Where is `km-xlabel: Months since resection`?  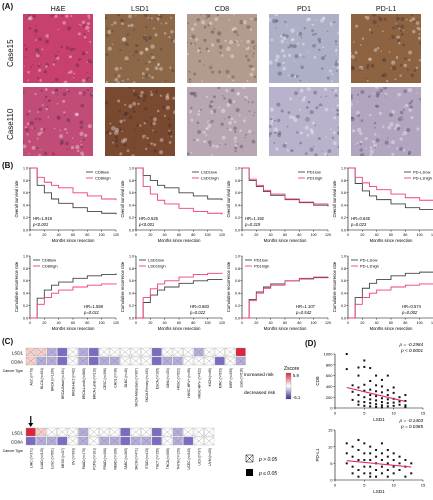
km-xlabel: Months since resection is located at coordinates (73, 240).